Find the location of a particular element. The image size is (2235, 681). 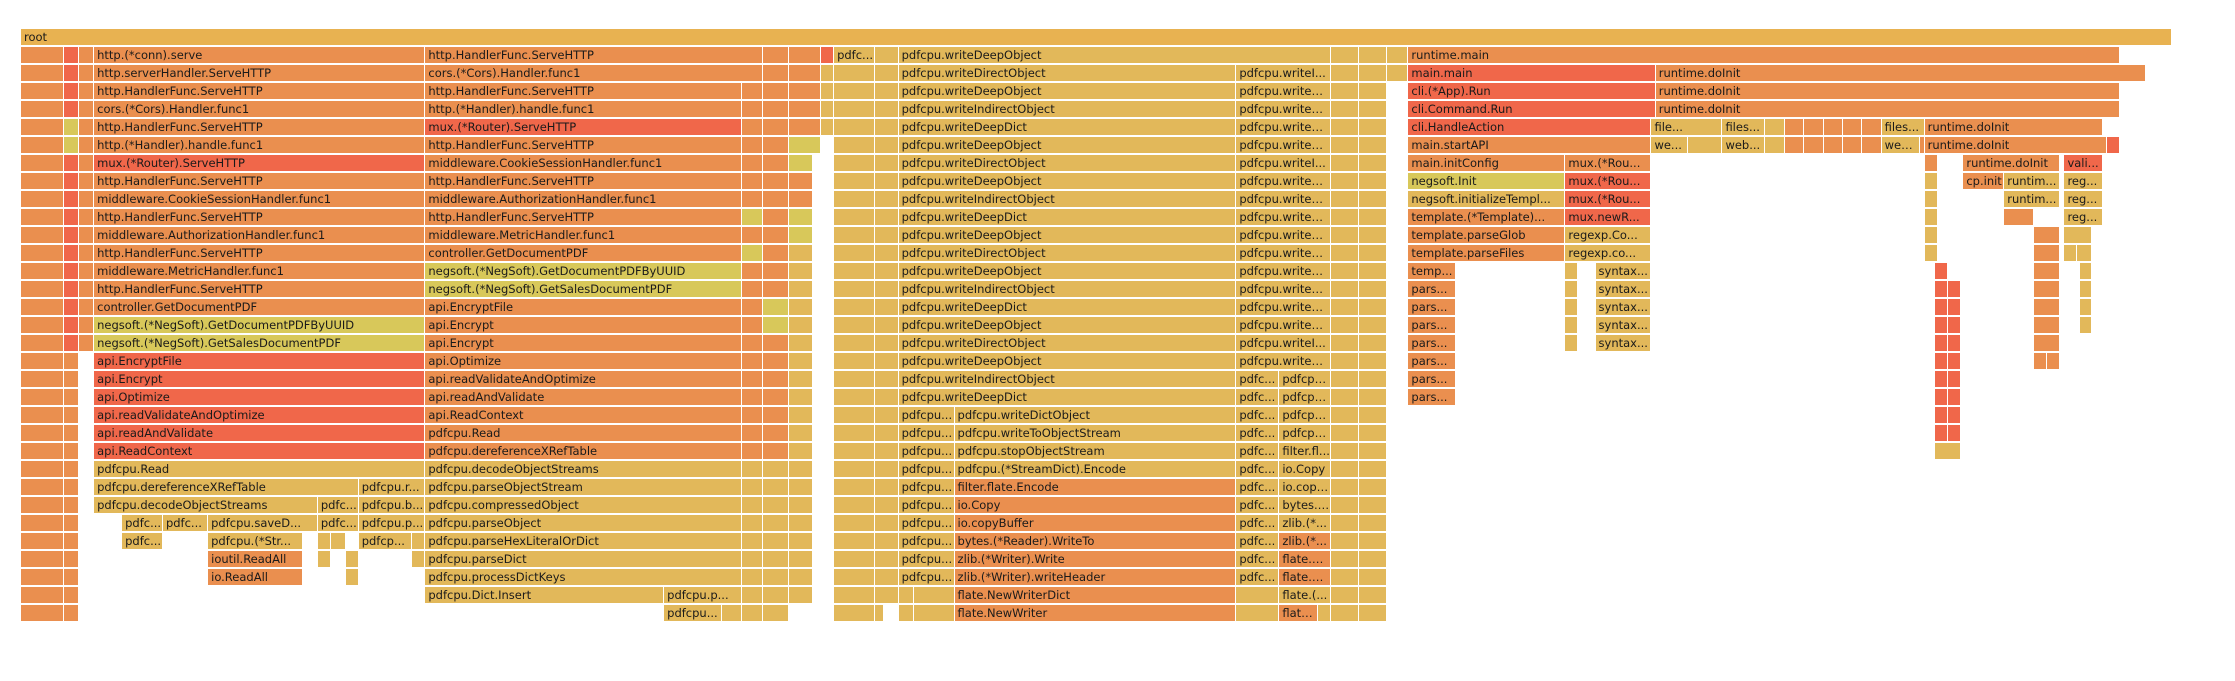

stack-frame: bytes.(*Reader).WriteTo is located at coordinates (1095, 541).